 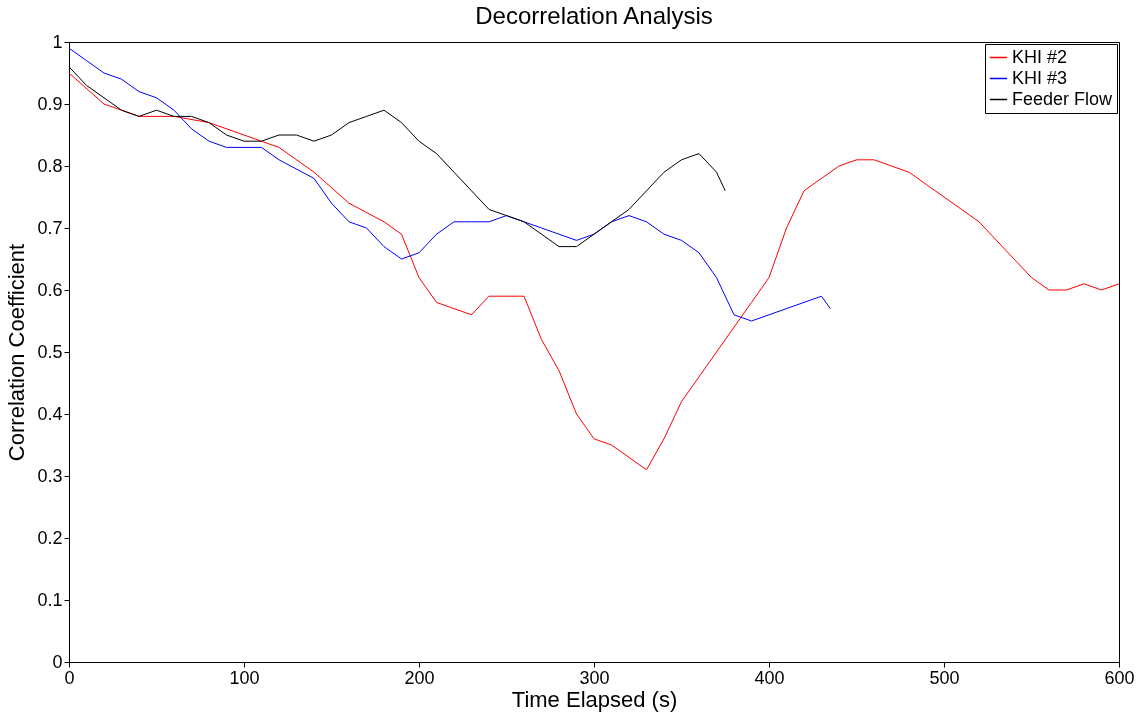 What do you see at coordinates (57, 41) in the screenshot?
I see `y-tick-label: 1` at bounding box center [57, 41].